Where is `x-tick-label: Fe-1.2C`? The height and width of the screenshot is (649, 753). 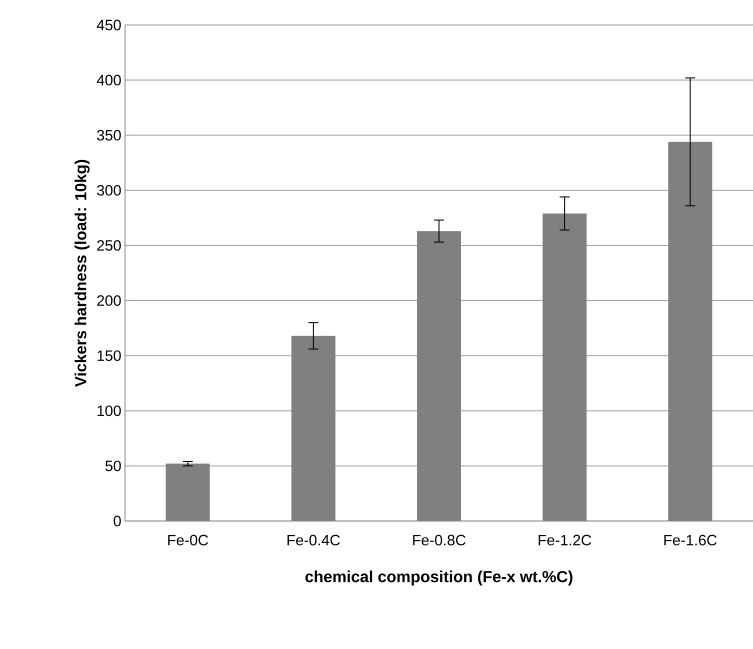
x-tick-label: Fe-1.2C is located at coordinates (565, 540).